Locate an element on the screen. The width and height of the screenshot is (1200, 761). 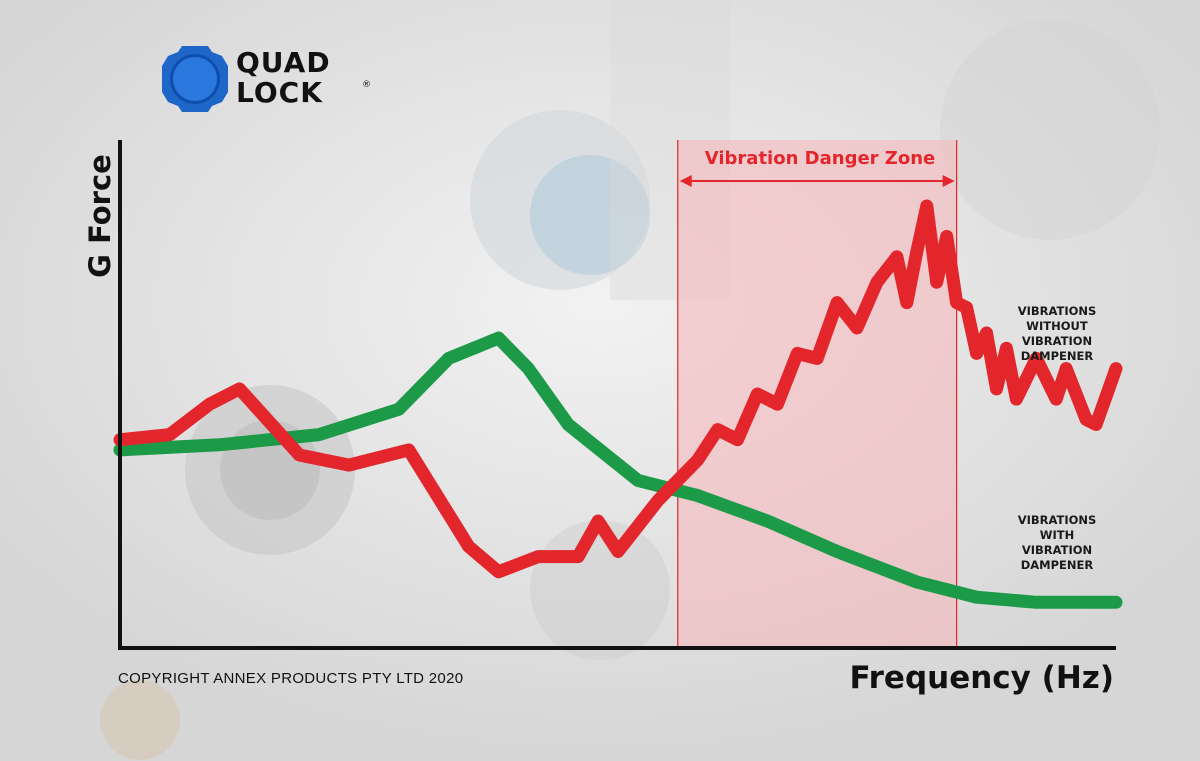
legend-green-line-3: VIBRATION is located at coordinates (1057, 550).